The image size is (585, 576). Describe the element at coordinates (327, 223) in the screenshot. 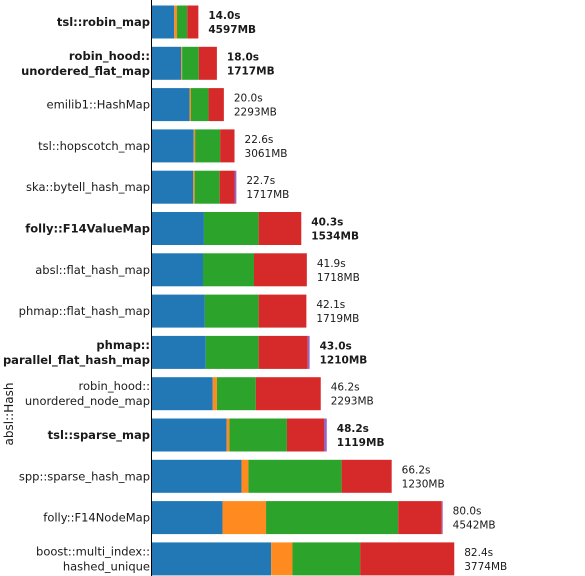

I see `total-time-label: 40.3s` at that location.